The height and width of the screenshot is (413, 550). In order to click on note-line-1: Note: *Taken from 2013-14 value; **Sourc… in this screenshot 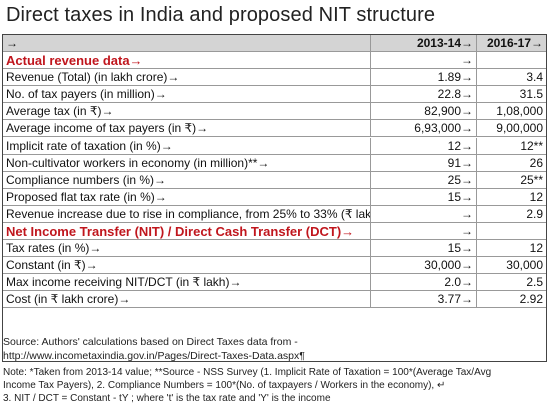, I will do `click(247, 372)`.